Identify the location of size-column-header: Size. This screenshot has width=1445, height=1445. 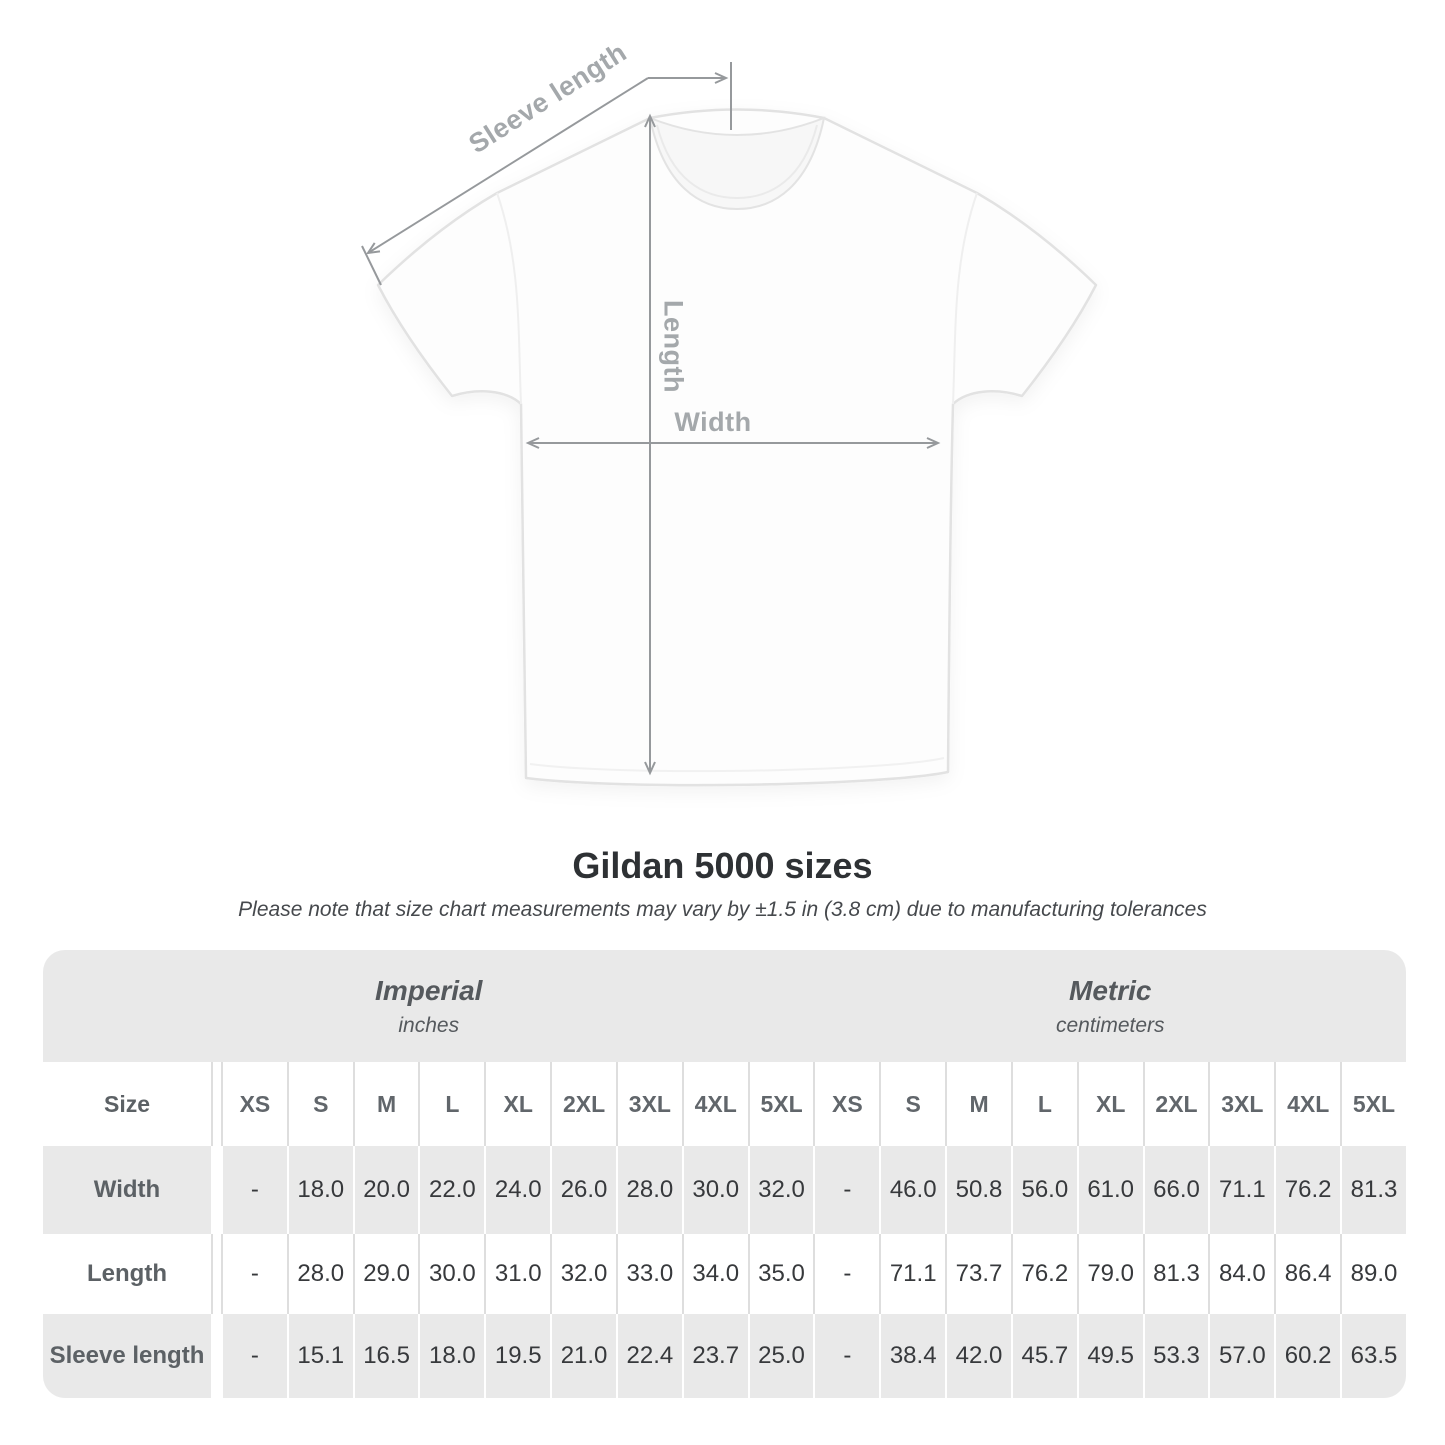
(128, 1104).